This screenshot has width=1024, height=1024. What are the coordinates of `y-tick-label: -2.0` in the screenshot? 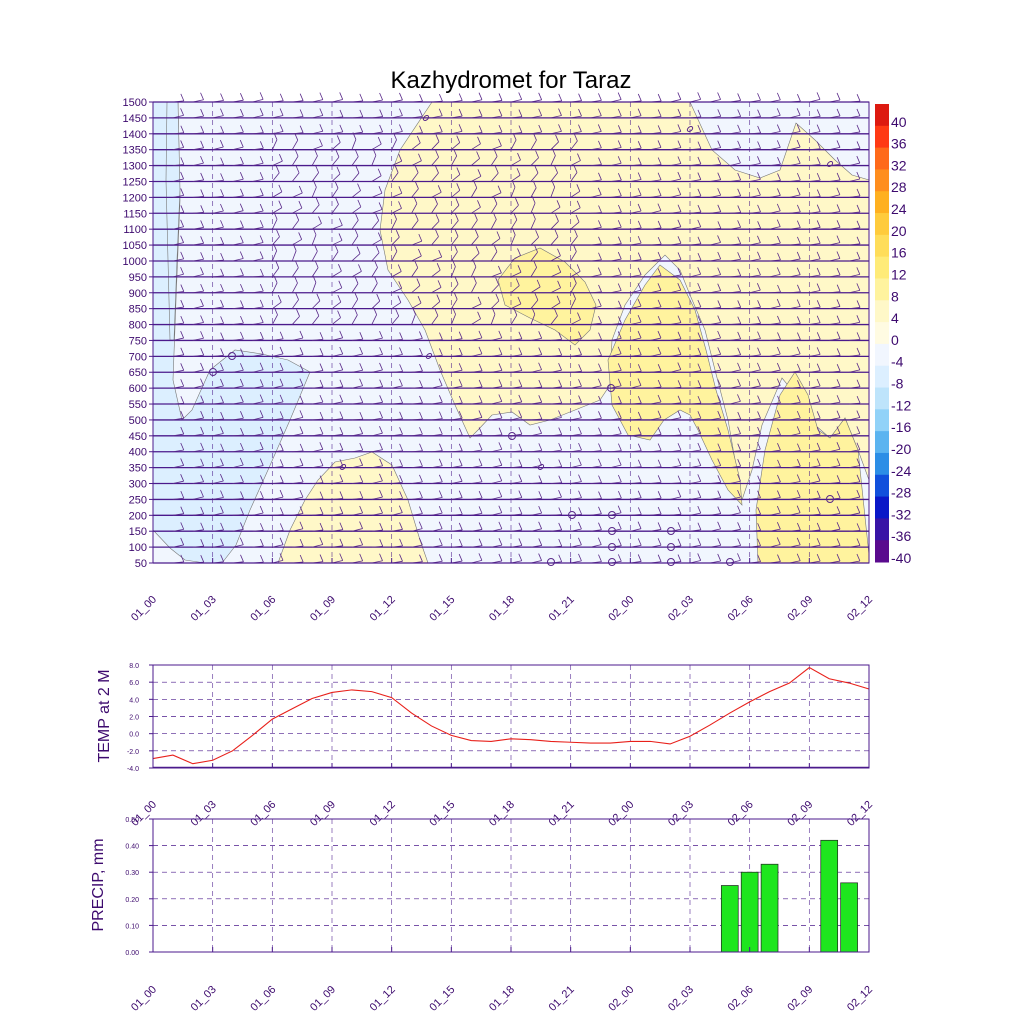 It's located at (133, 752).